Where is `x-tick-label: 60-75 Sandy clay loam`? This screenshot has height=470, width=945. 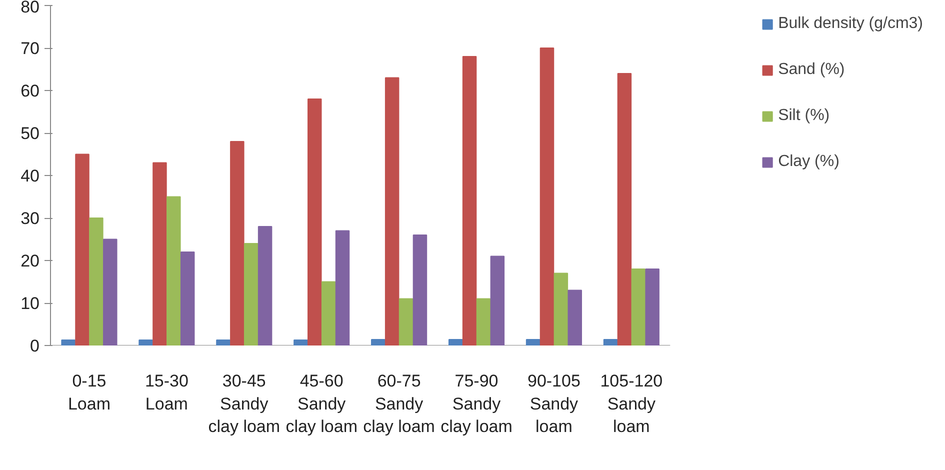 x-tick-label: 60-75 Sandy clay loam is located at coordinates (399, 404).